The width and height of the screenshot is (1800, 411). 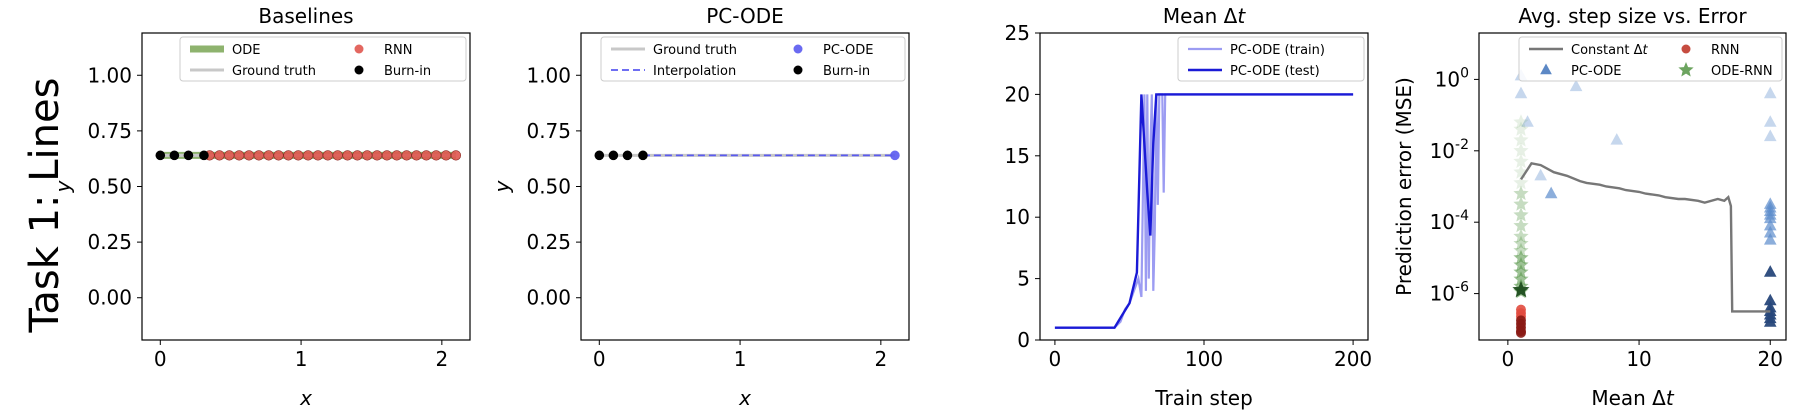 I want to click on x-tick-label: 1, so click(x=301, y=359).